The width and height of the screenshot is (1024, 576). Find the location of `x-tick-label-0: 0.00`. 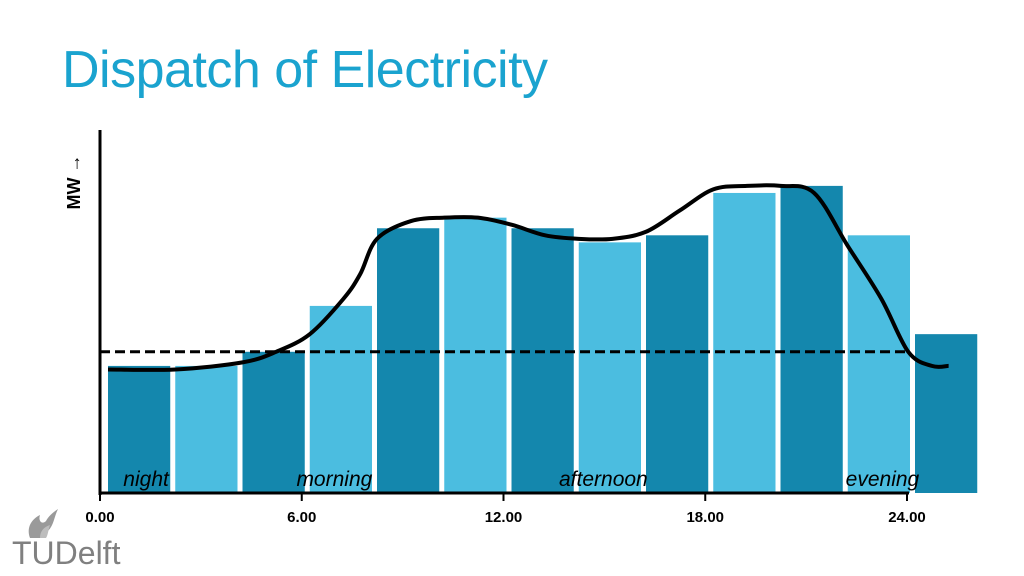

x-tick-label-0: 0.00 is located at coordinates (99, 517).